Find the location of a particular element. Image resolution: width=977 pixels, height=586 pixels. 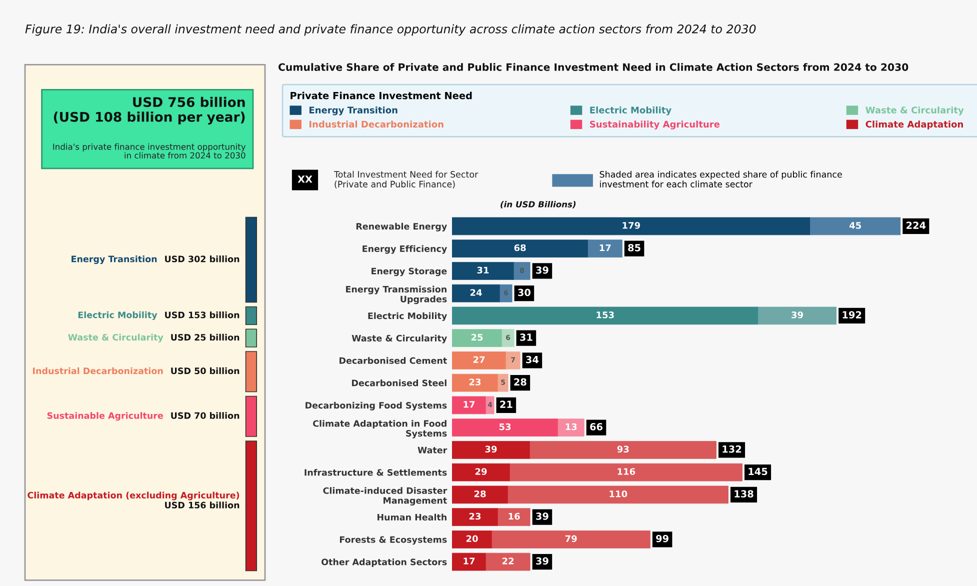

text: USD 70 billion is located at coordinates (205, 415).